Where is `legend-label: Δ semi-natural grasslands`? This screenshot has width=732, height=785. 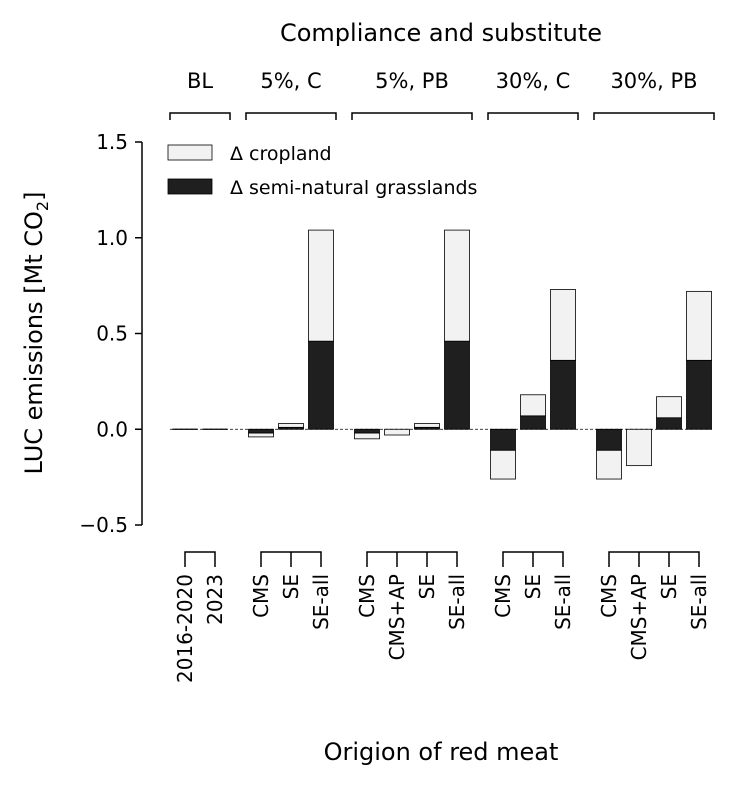 legend-label: Δ semi-natural grasslands is located at coordinates (353, 188).